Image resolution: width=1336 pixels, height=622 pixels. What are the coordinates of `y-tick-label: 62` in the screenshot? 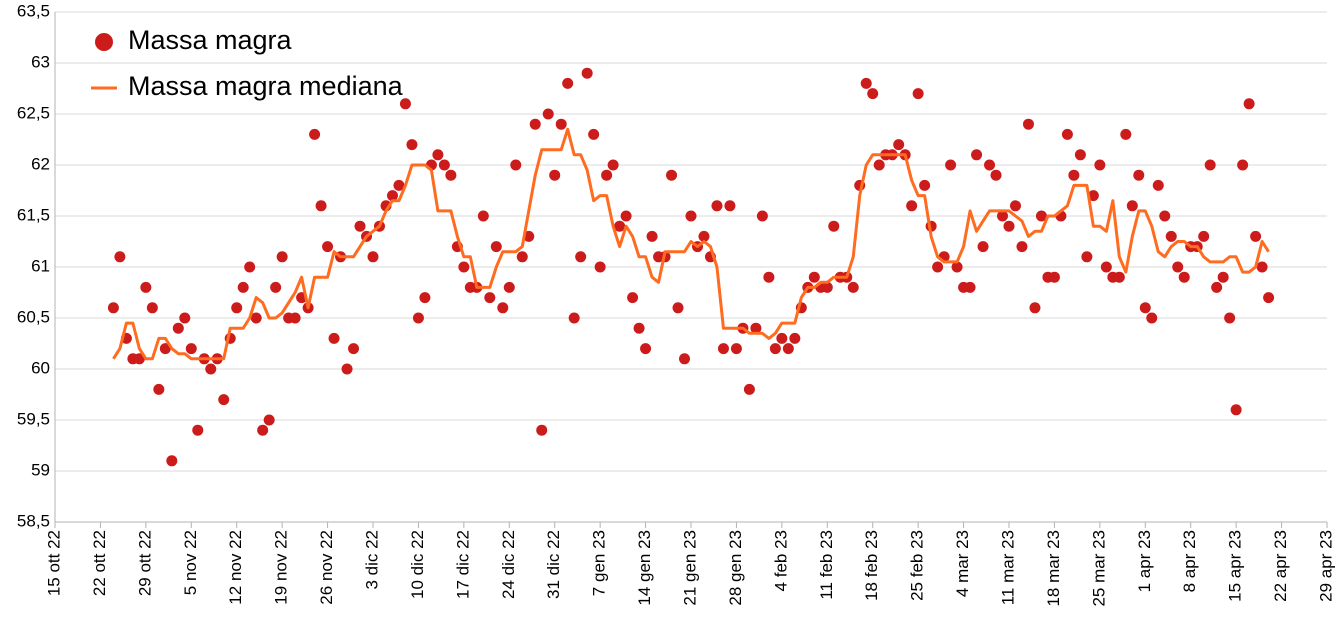 It's located at (40, 163).